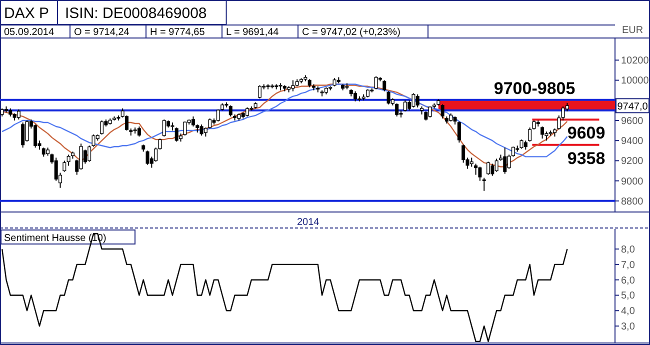  Describe the element at coordinates (351, 32) in the screenshot. I see `text: C = 9747,02 (+0,23%)` at that location.